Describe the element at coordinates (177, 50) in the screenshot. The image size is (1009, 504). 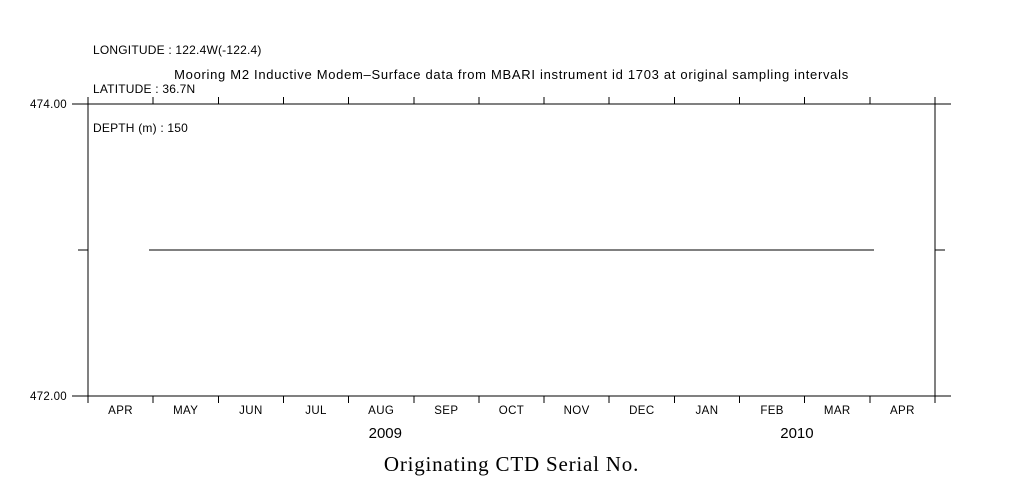
I see `longitude-label: LONGITUDE : 122.4W(-122.4)` at that location.